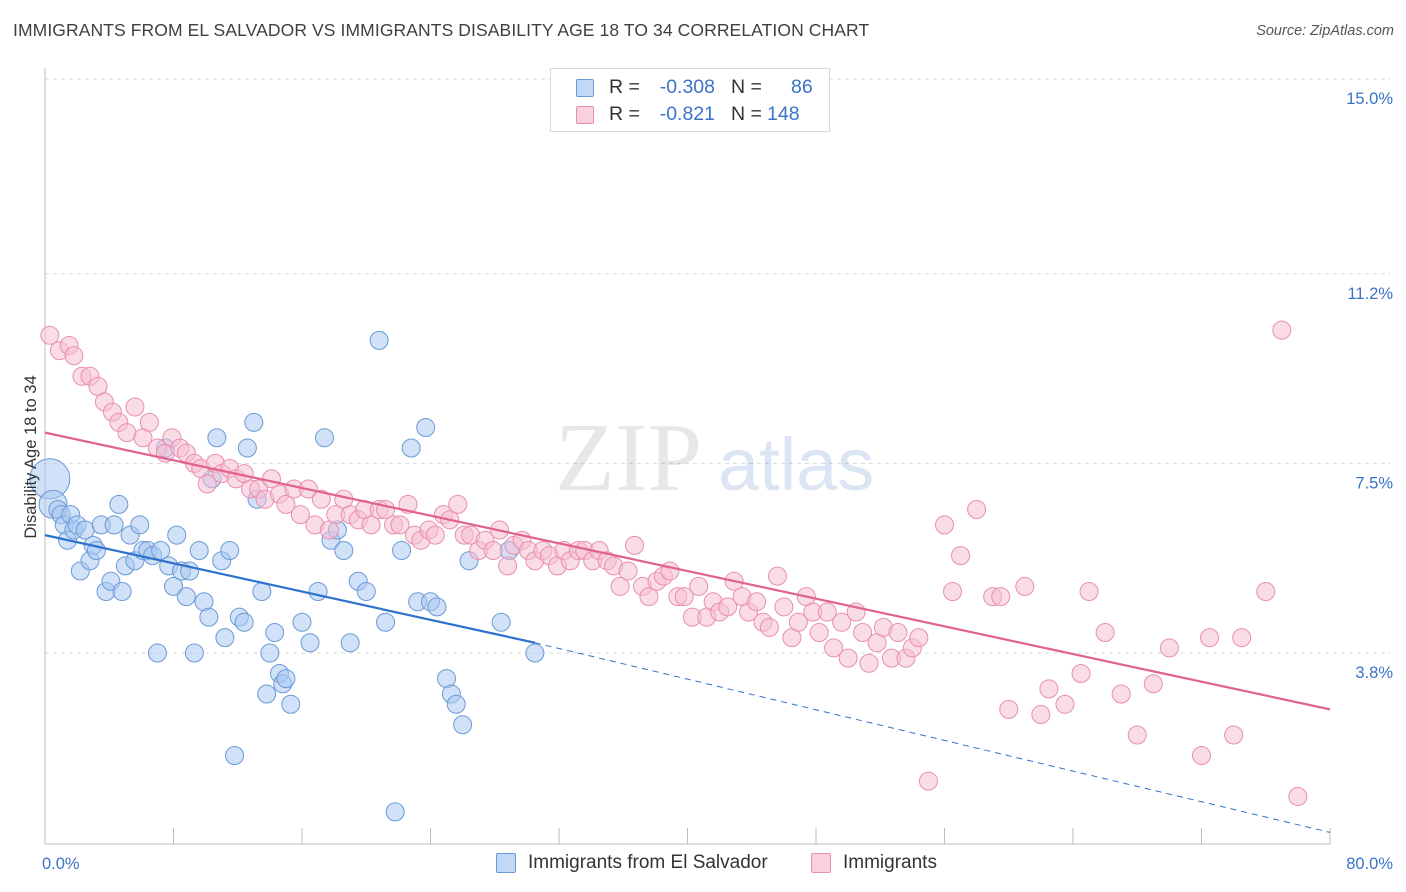  I want to click on trend-line-el-salvador-extension, so click(932, 737).